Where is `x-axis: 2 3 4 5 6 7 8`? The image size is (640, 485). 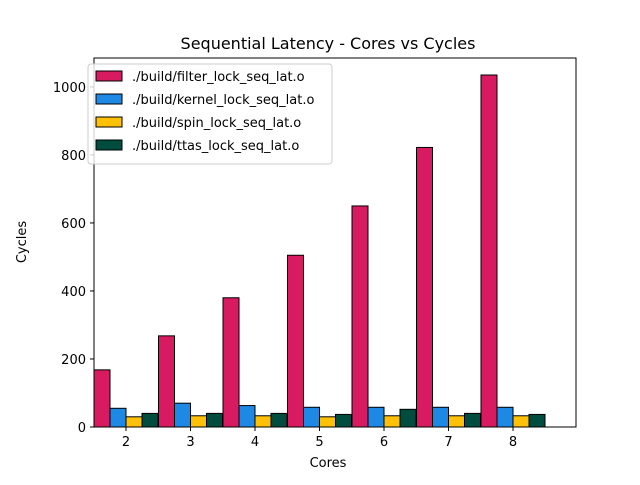 x-axis: 2 3 4 5 6 7 8 is located at coordinates (319, 438).